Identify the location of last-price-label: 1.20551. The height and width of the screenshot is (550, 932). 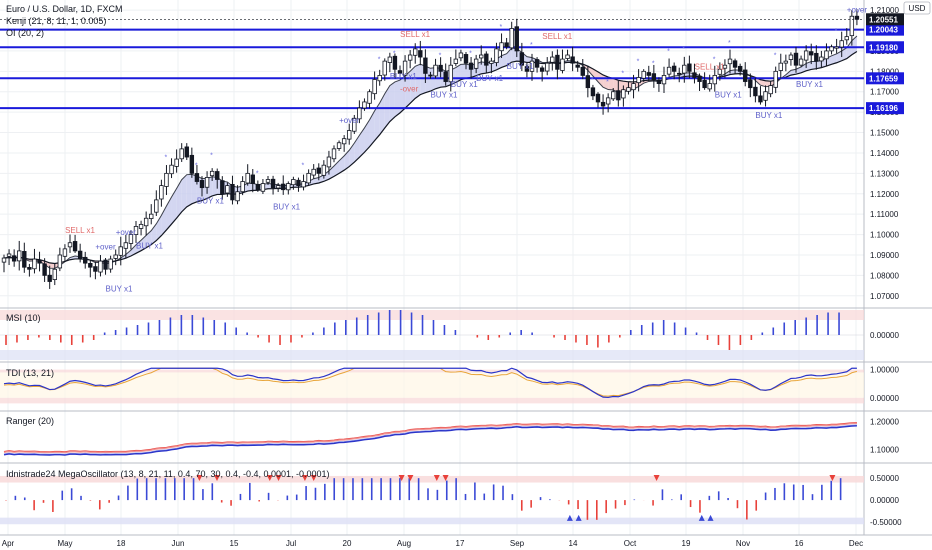
(883, 19).